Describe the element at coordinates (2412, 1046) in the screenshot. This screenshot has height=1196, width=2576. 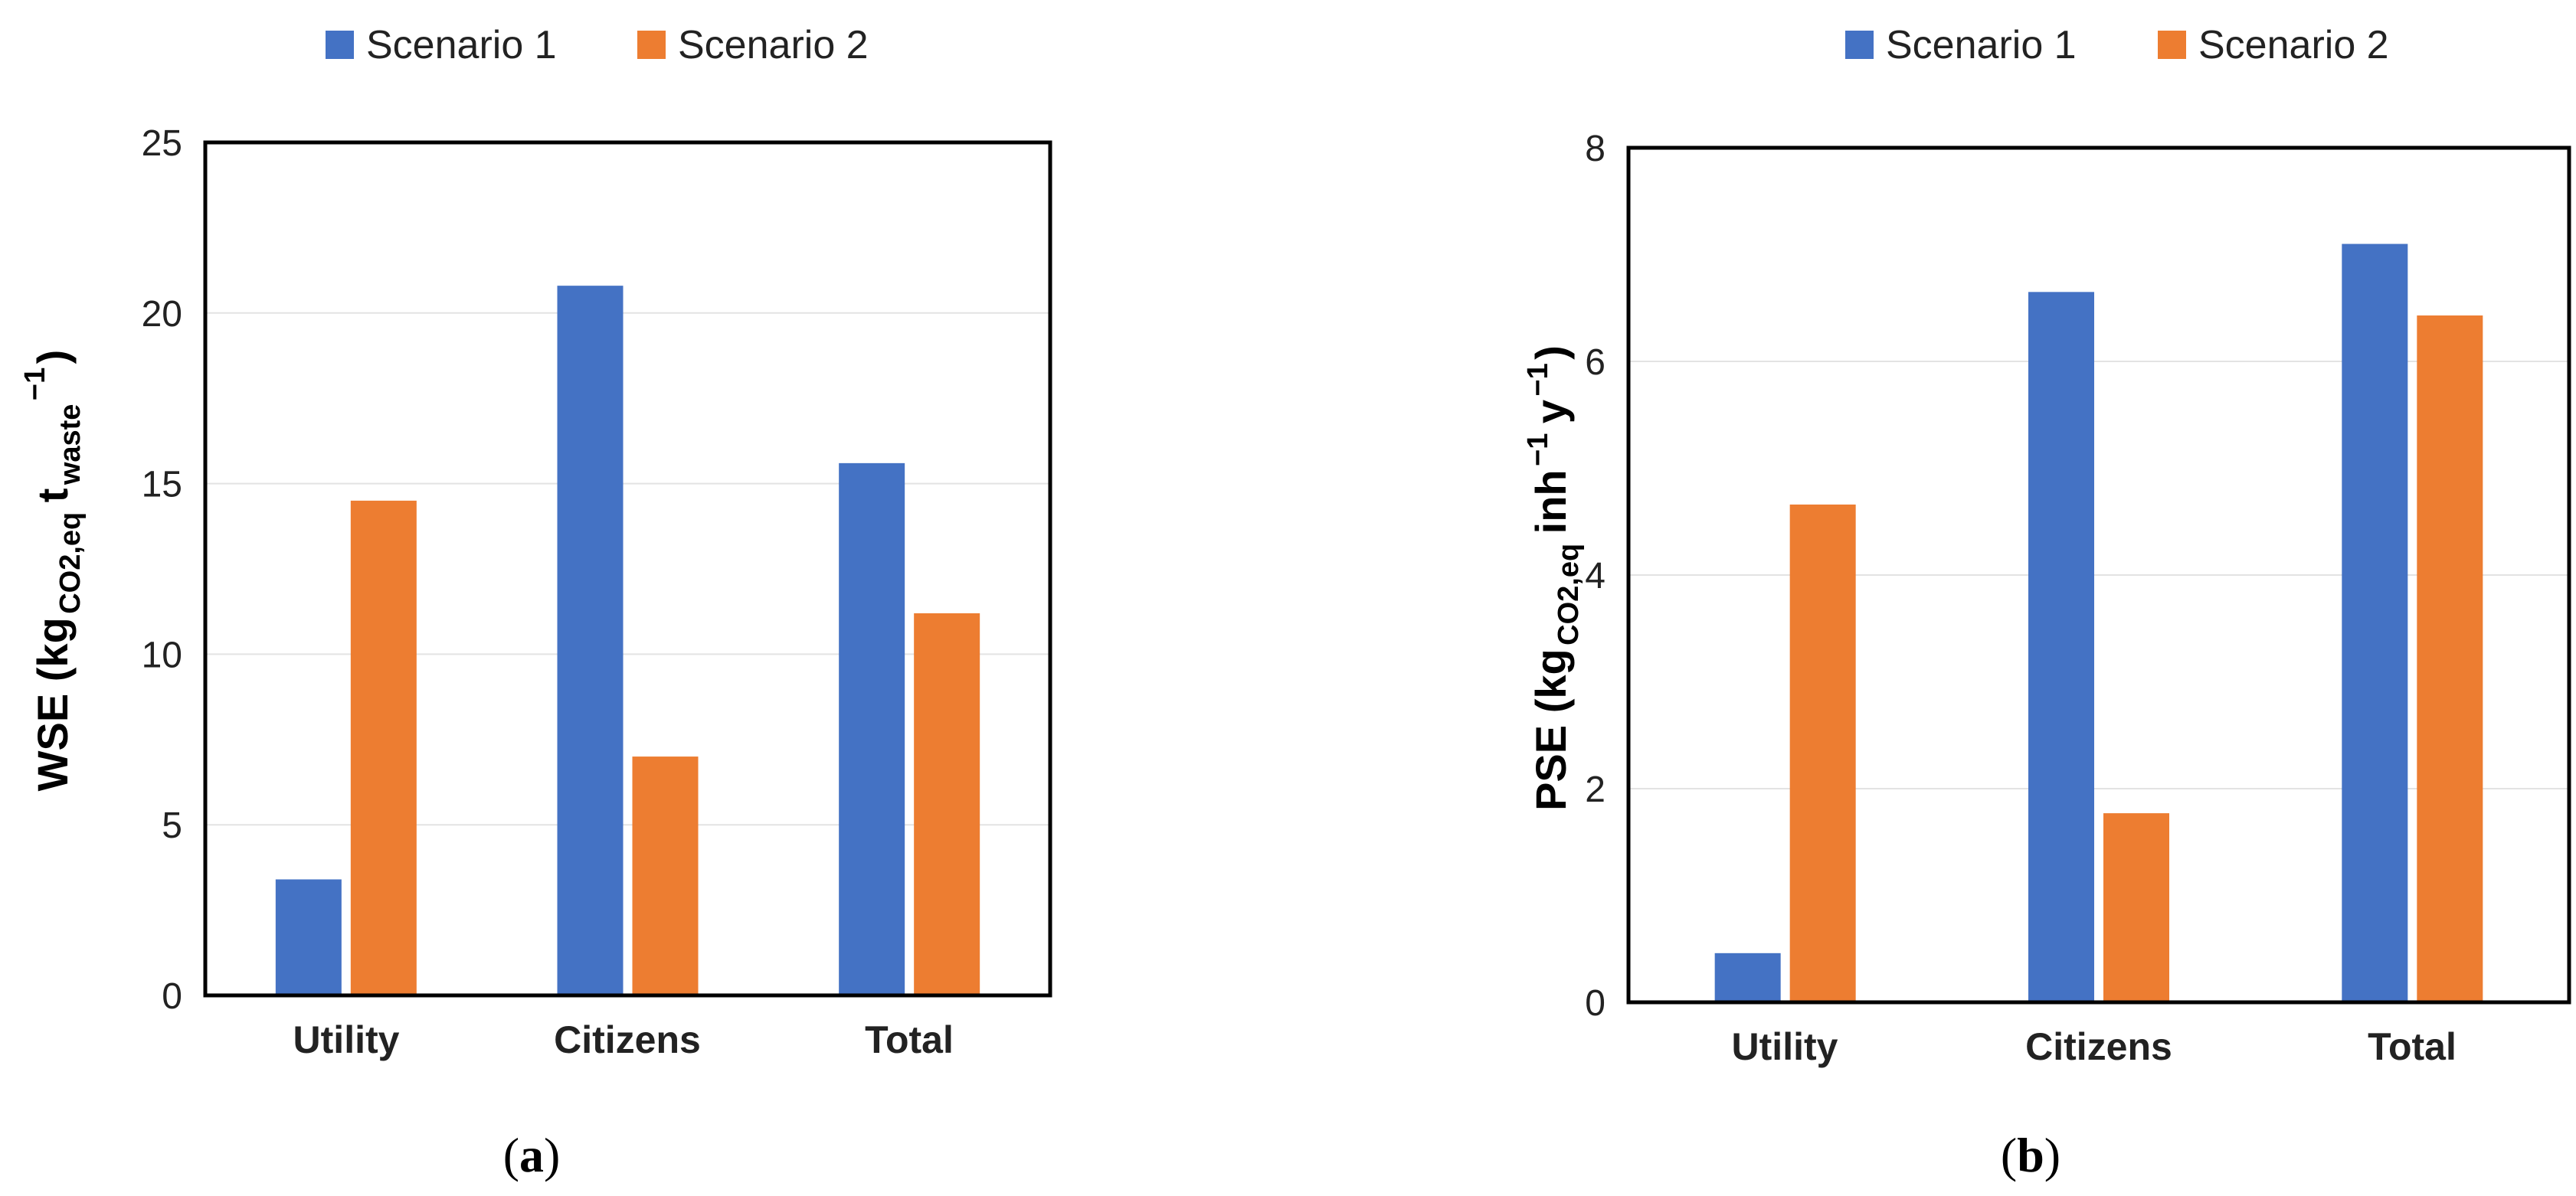
I see `x-tick-label-b-total: Total` at that location.